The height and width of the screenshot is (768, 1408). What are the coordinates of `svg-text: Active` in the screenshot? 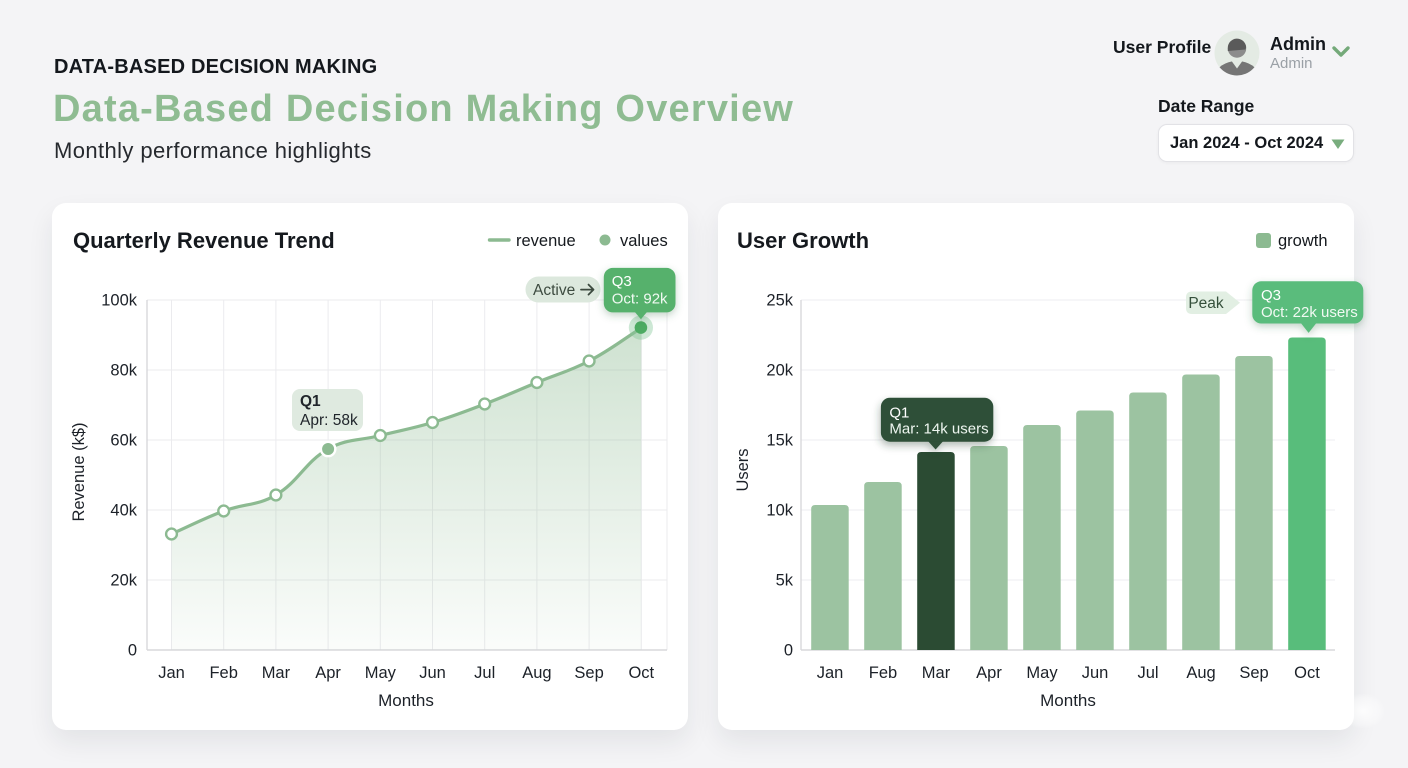 It's located at (554, 290).